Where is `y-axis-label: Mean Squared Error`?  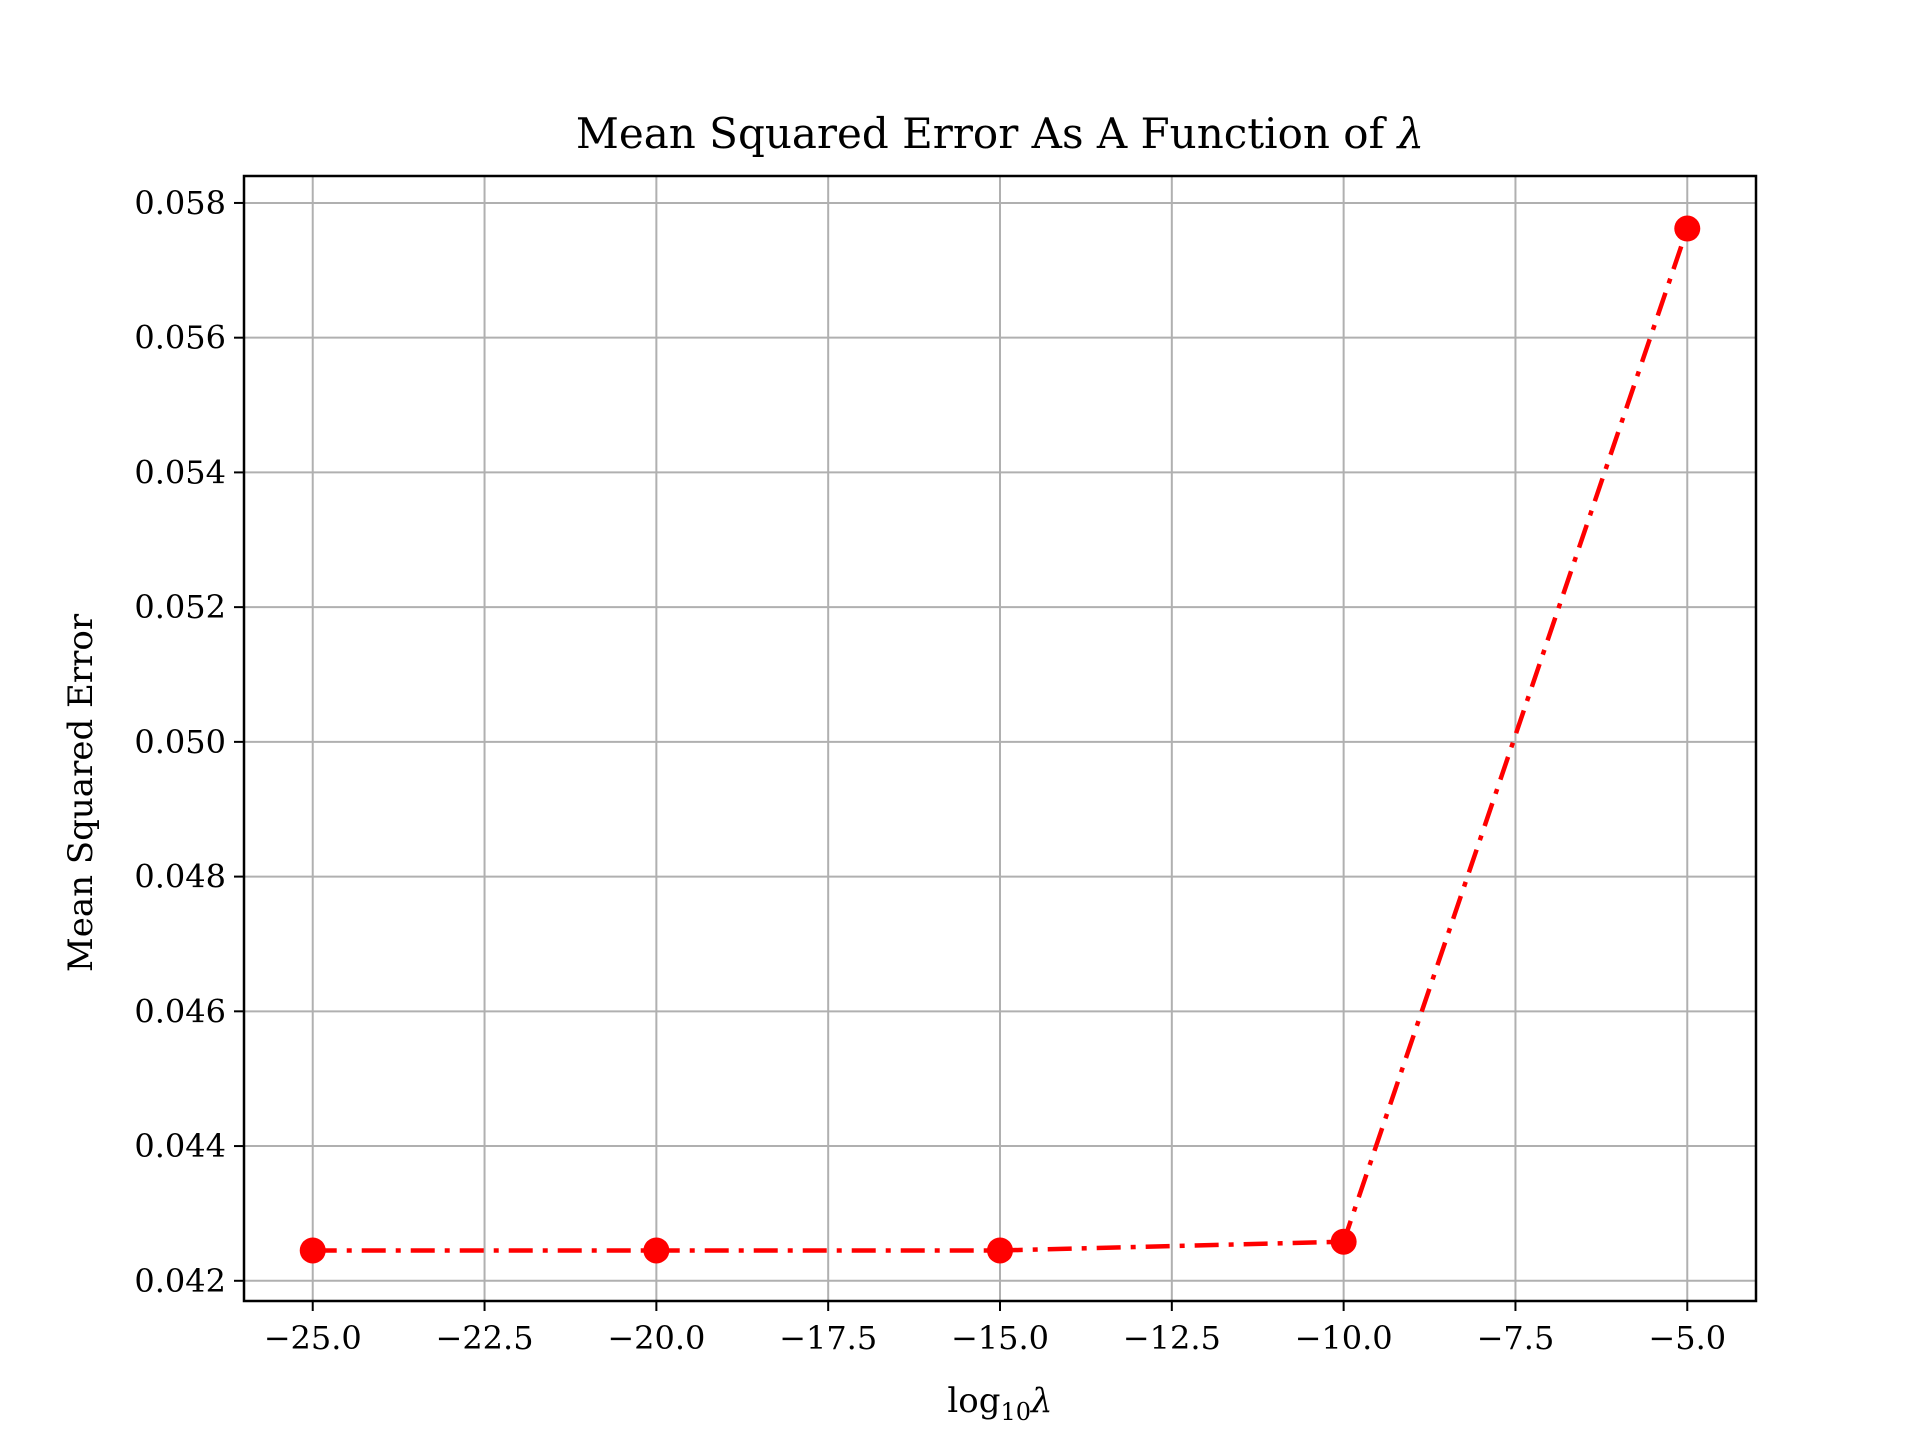 y-axis-label: Mean Squared Error is located at coordinates (81, 792).